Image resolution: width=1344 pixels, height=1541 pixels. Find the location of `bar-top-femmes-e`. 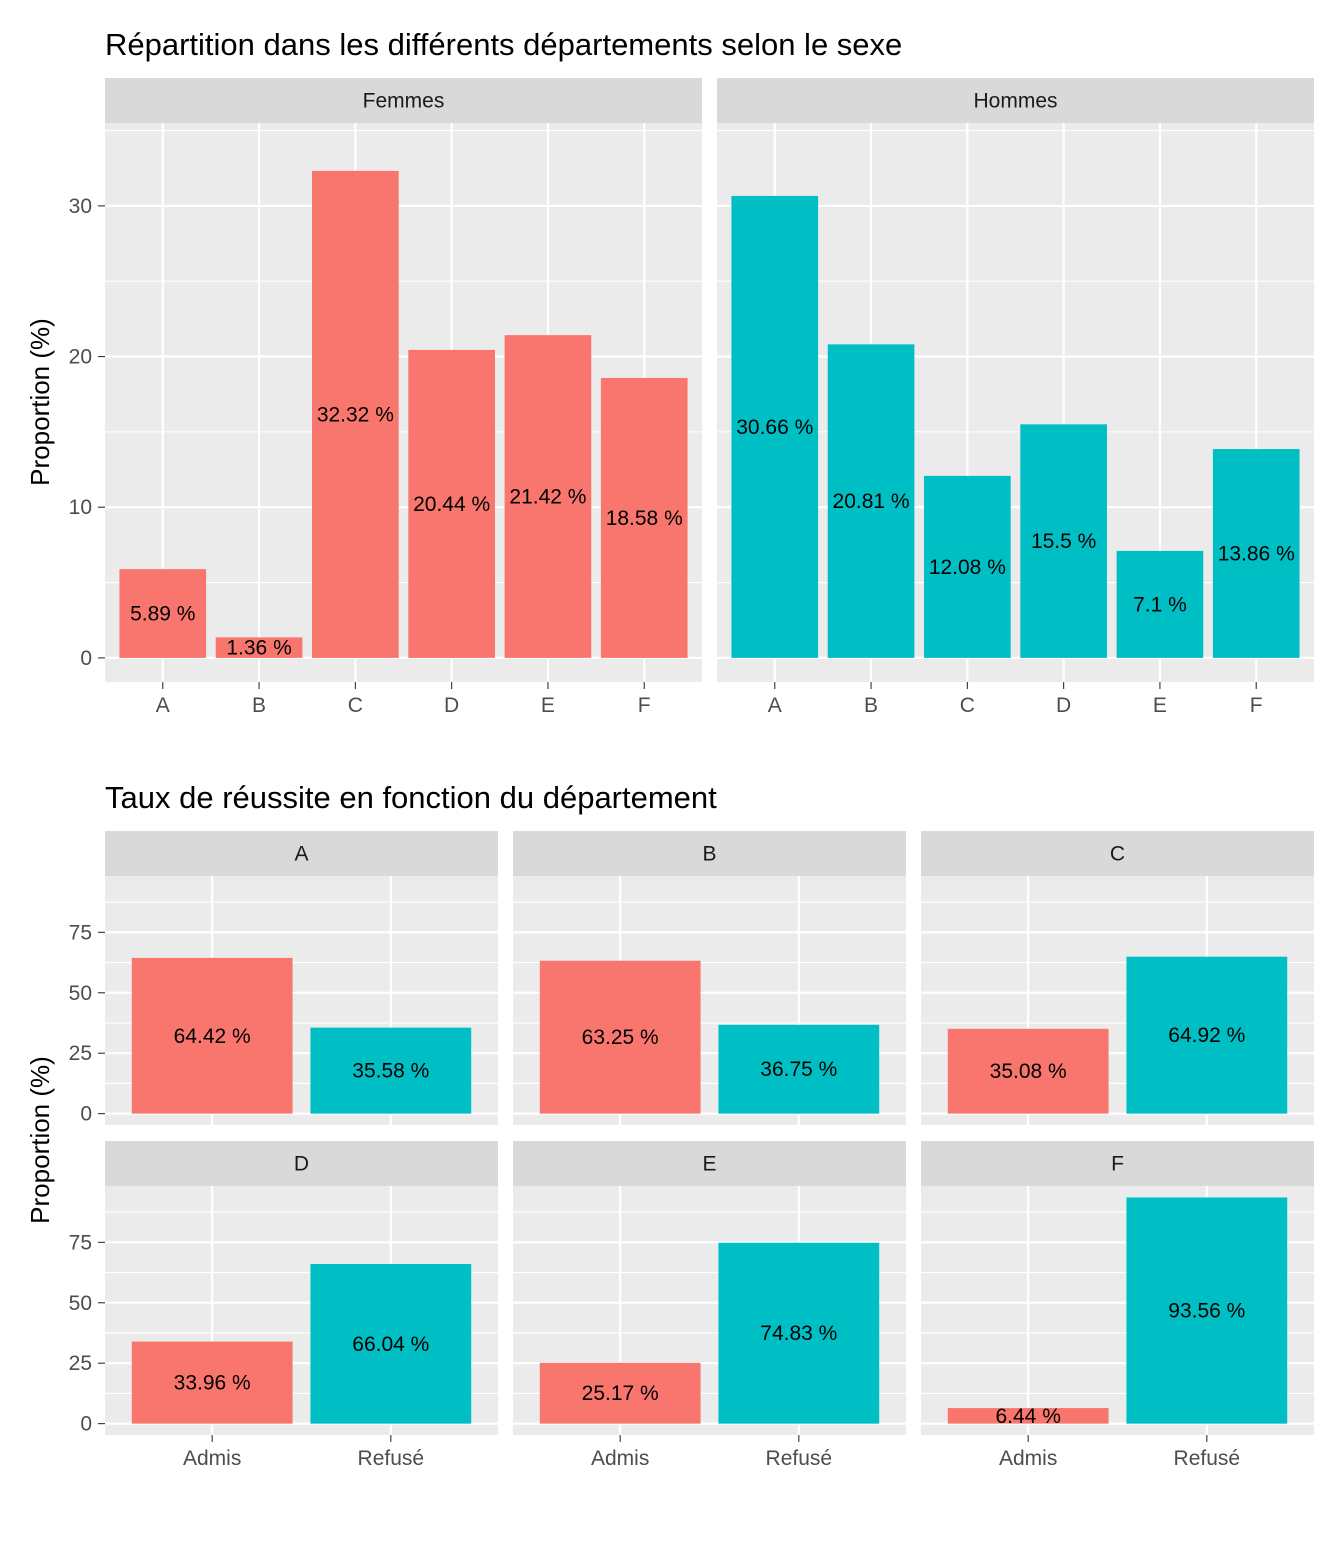

bar-top-femmes-e is located at coordinates (548, 496).